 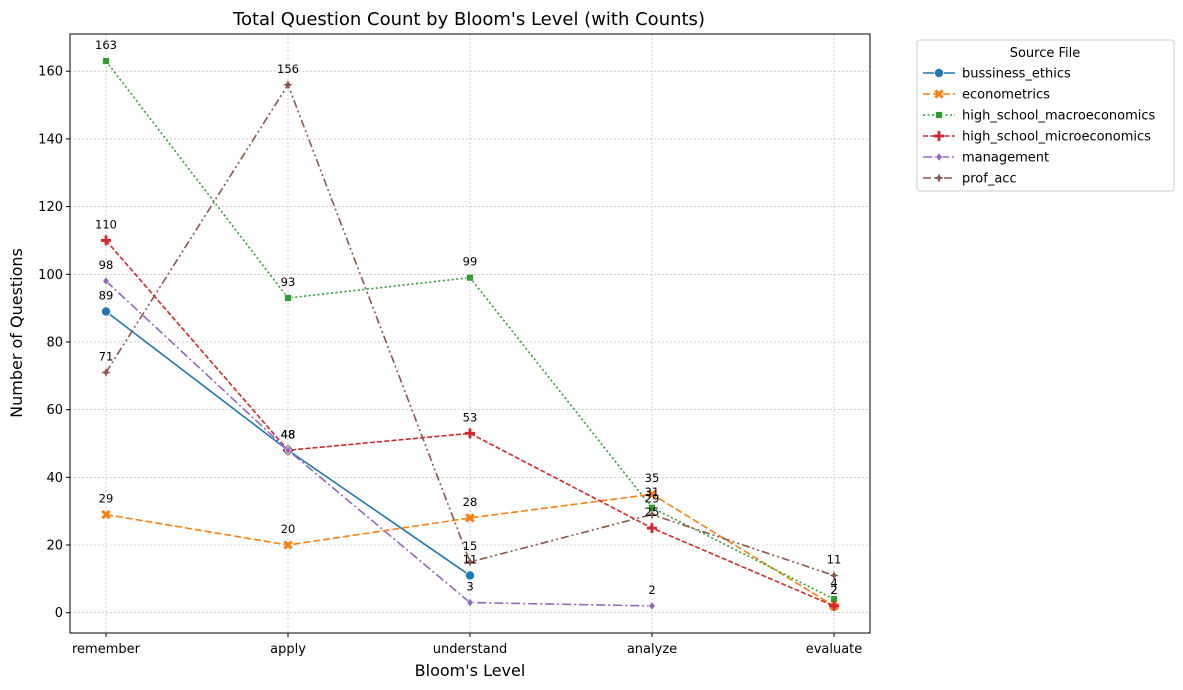 I want to click on data-point-bussiness-ethics-understand, so click(x=469, y=575).